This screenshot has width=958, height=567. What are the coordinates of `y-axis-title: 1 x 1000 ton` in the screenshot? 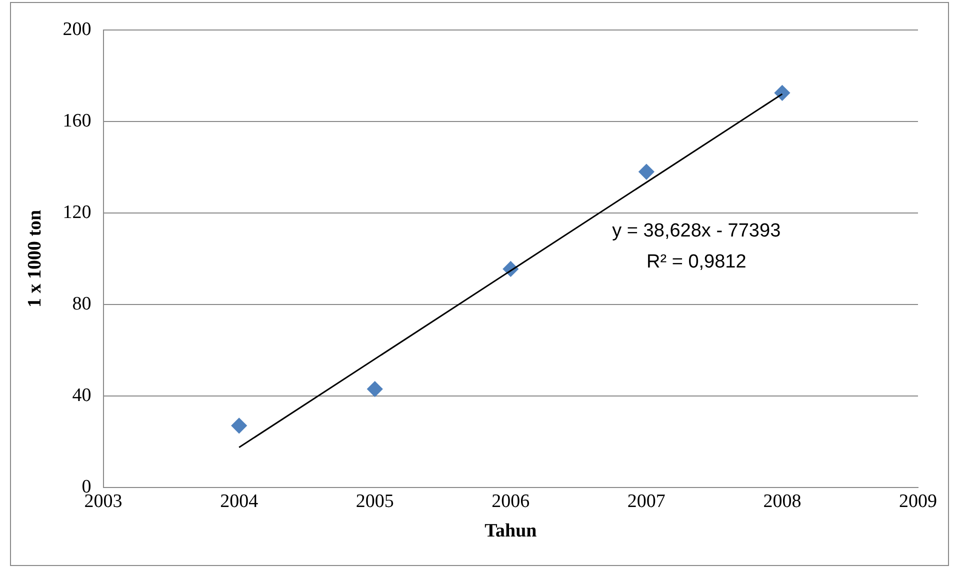 It's located at (35, 258).